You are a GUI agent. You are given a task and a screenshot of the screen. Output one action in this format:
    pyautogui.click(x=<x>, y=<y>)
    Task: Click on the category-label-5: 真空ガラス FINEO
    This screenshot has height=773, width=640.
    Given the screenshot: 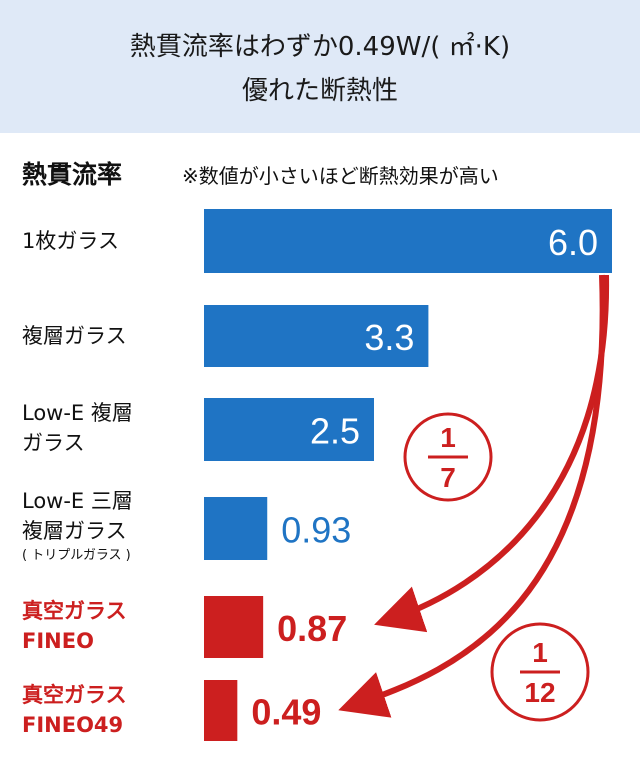 What is the action you would take?
    pyautogui.click(x=74, y=626)
    